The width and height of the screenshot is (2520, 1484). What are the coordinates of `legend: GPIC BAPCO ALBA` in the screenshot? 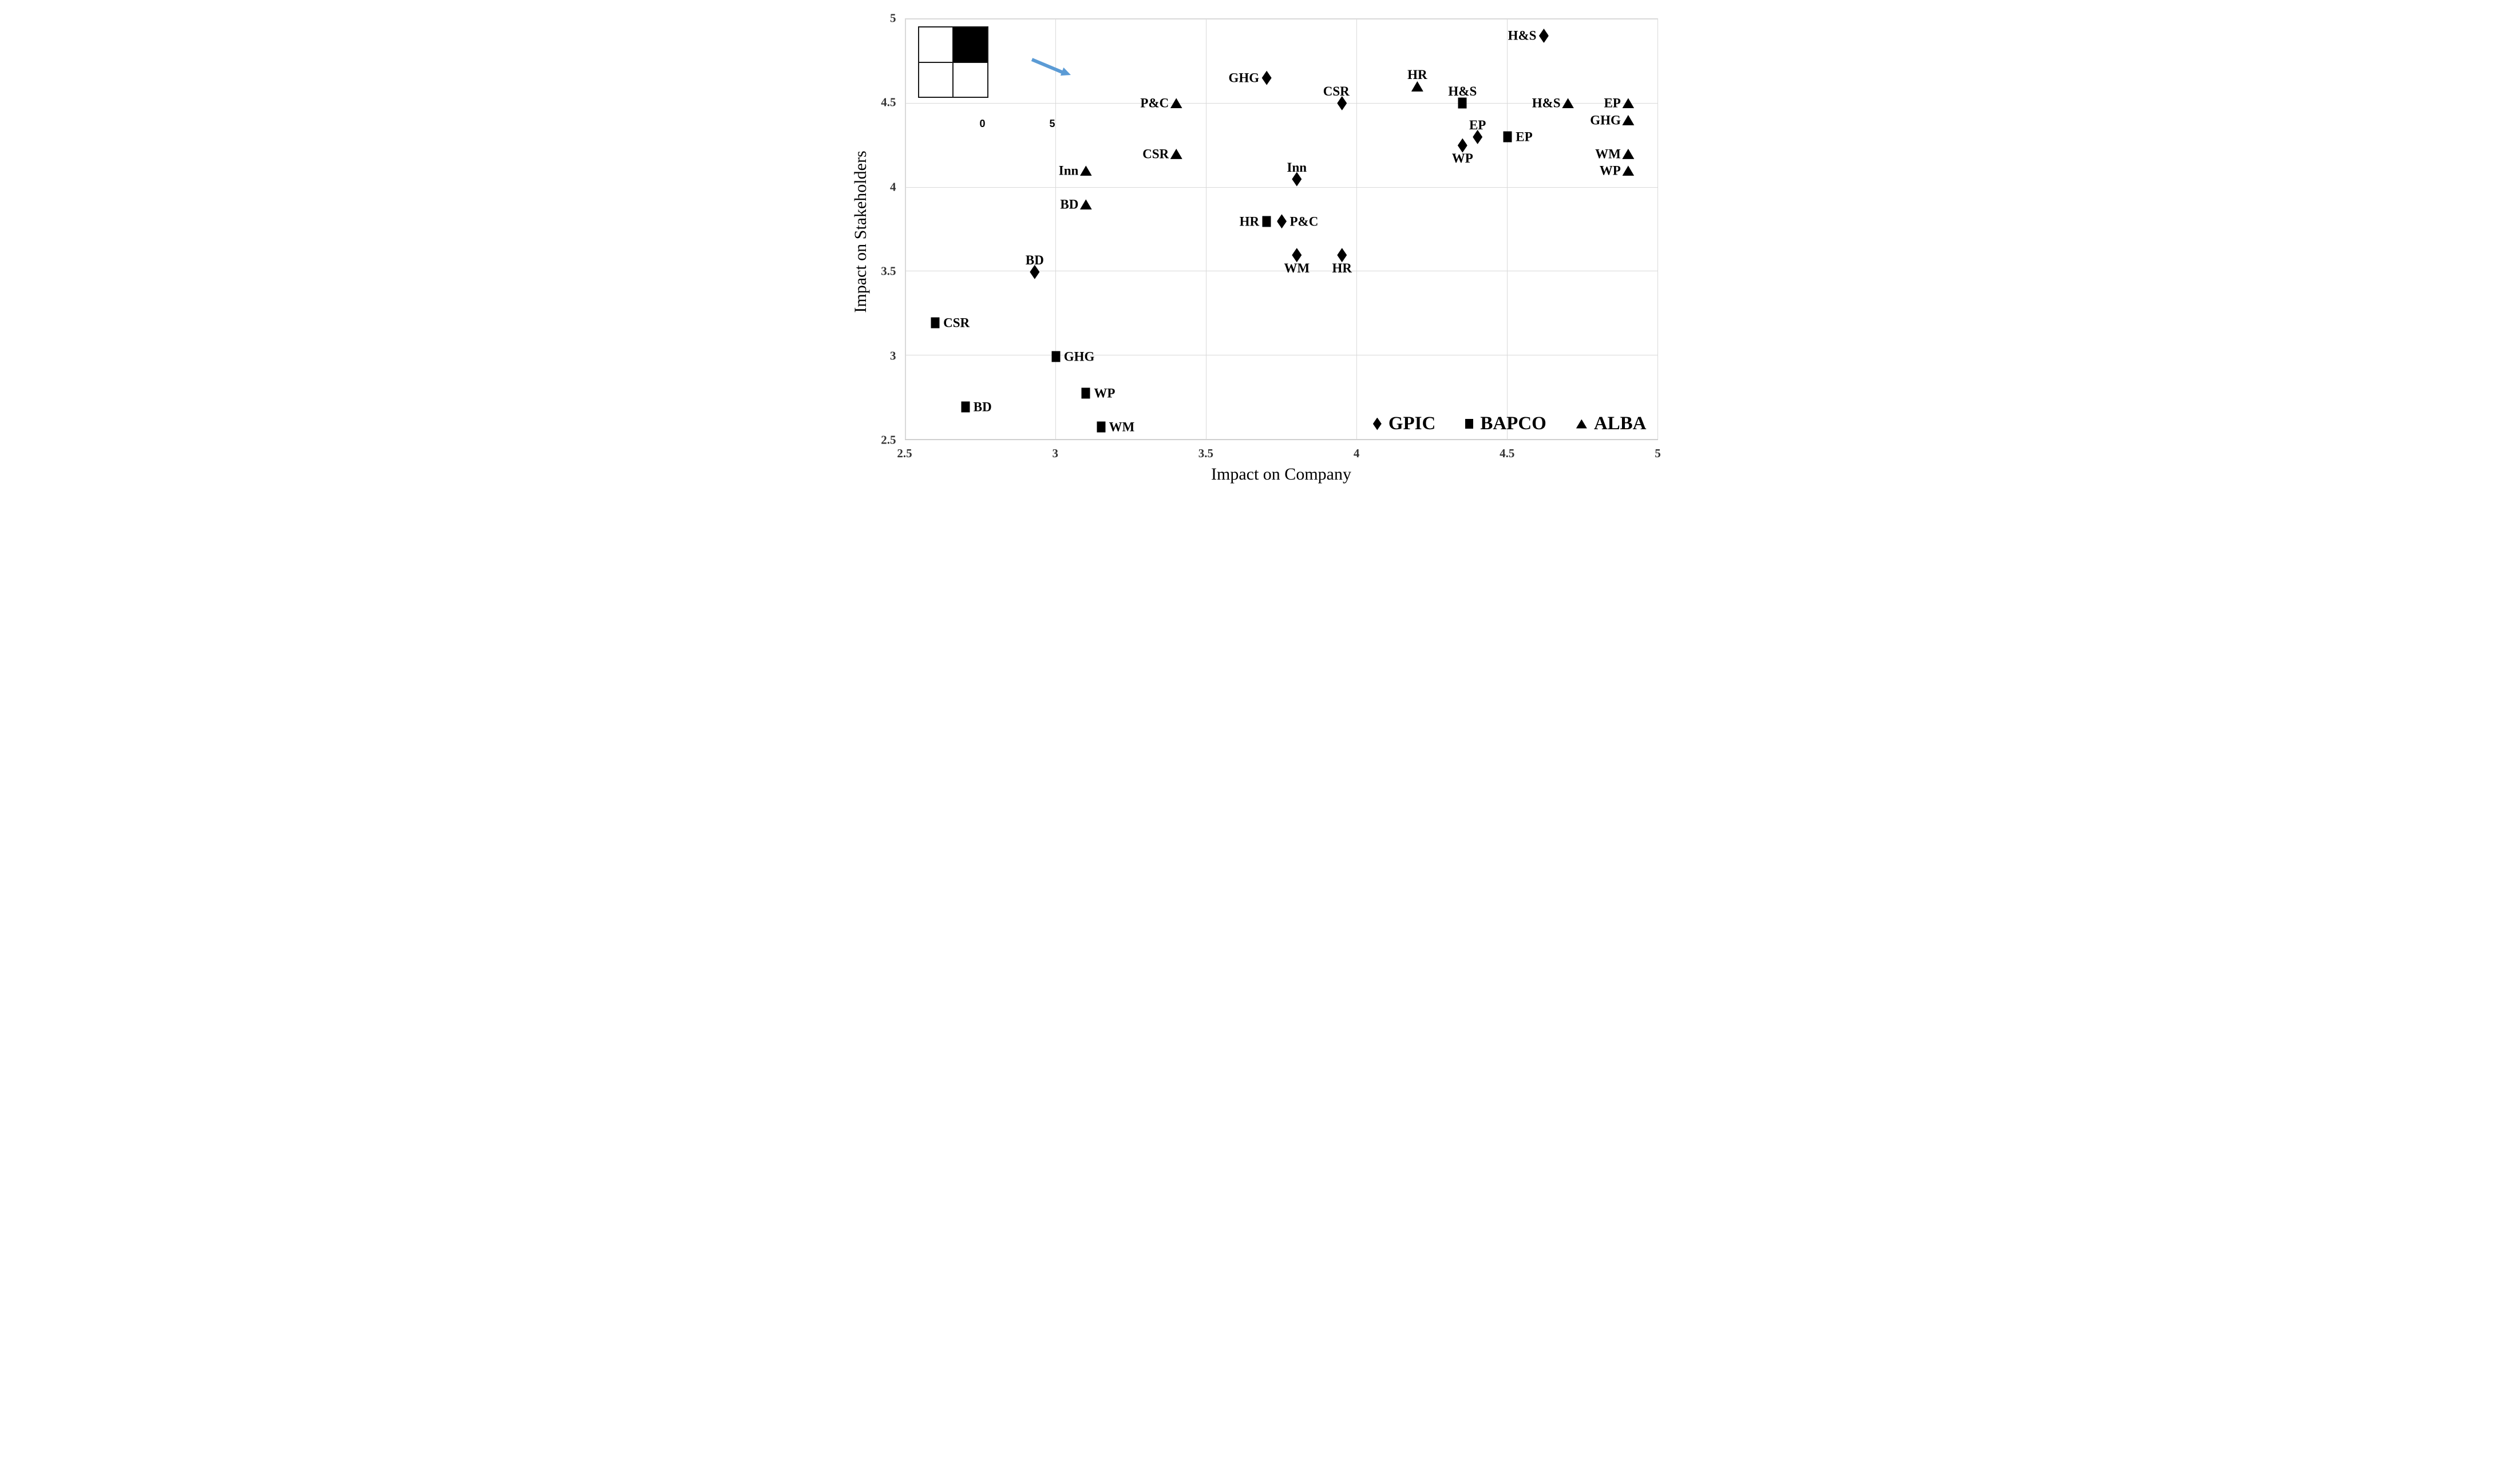 It's located at (1509, 423).